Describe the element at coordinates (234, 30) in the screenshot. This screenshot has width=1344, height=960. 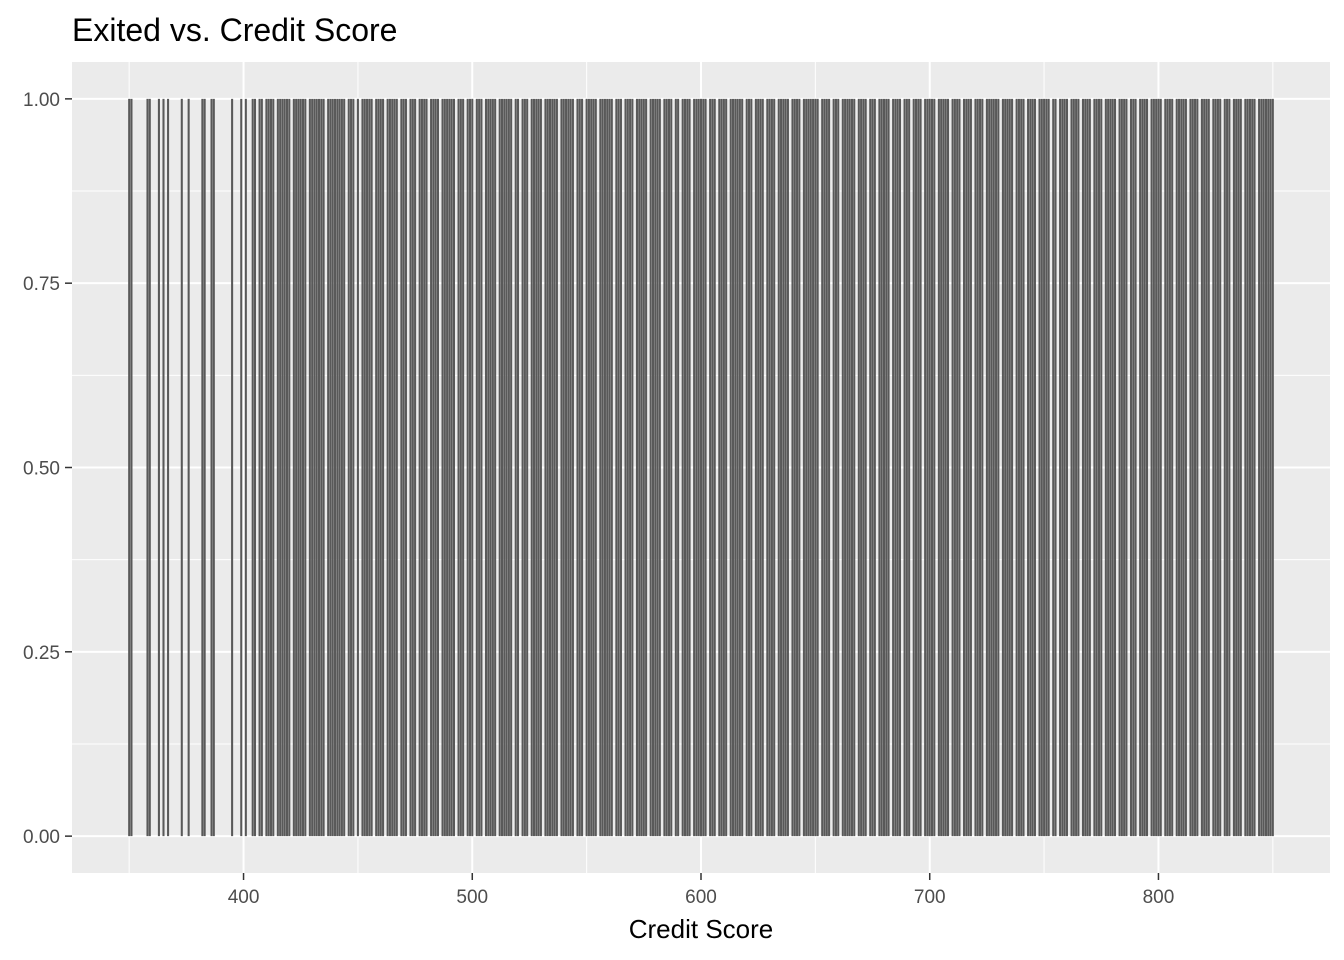
I see `chart-title: Exited vs. Credit Score` at that location.